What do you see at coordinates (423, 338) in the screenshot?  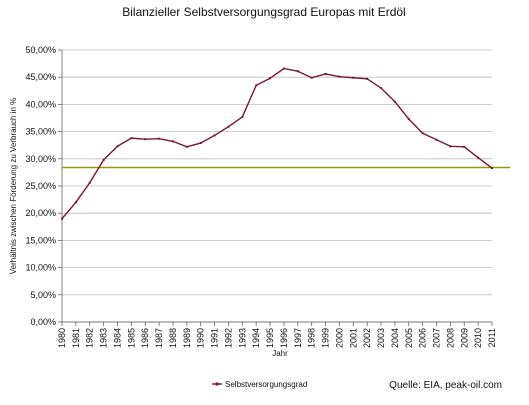 I see `x-tick-label: 2006` at bounding box center [423, 338].